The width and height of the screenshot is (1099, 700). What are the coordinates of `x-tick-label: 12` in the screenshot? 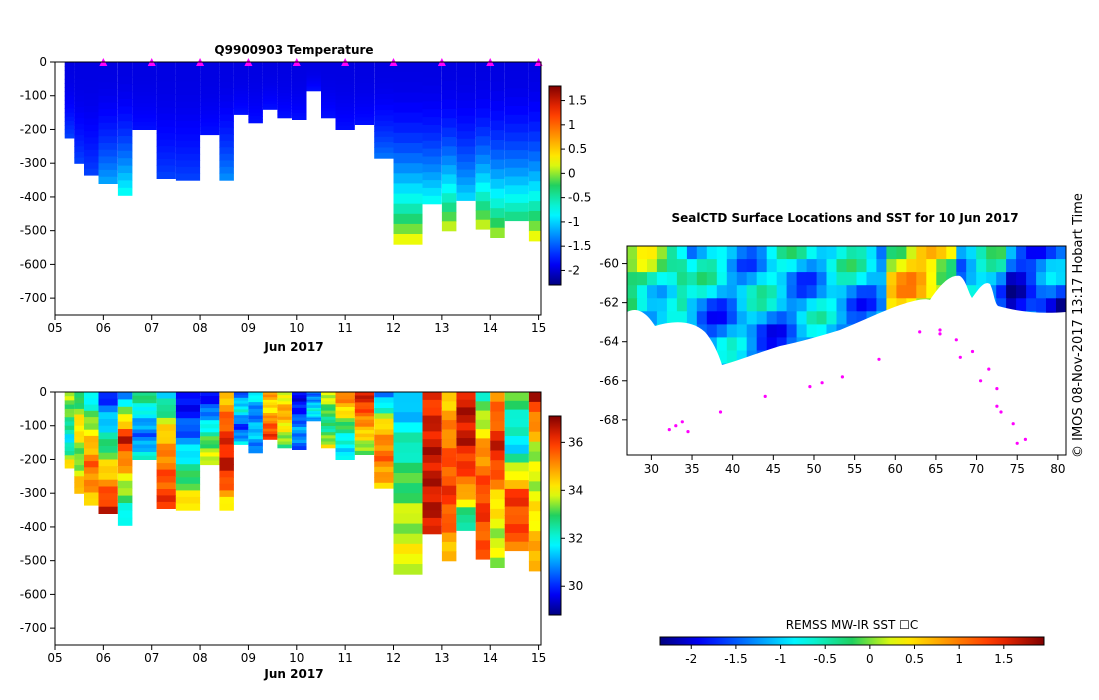 It's located at (393, 328).